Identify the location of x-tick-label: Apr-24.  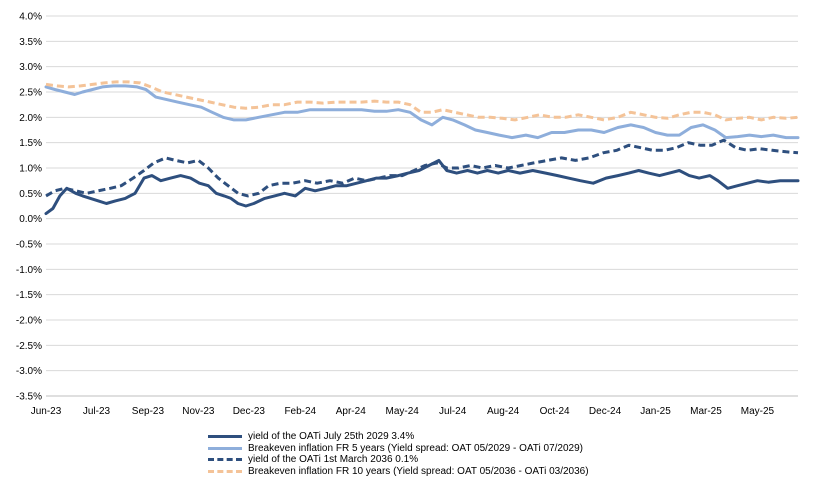
(351, 411).